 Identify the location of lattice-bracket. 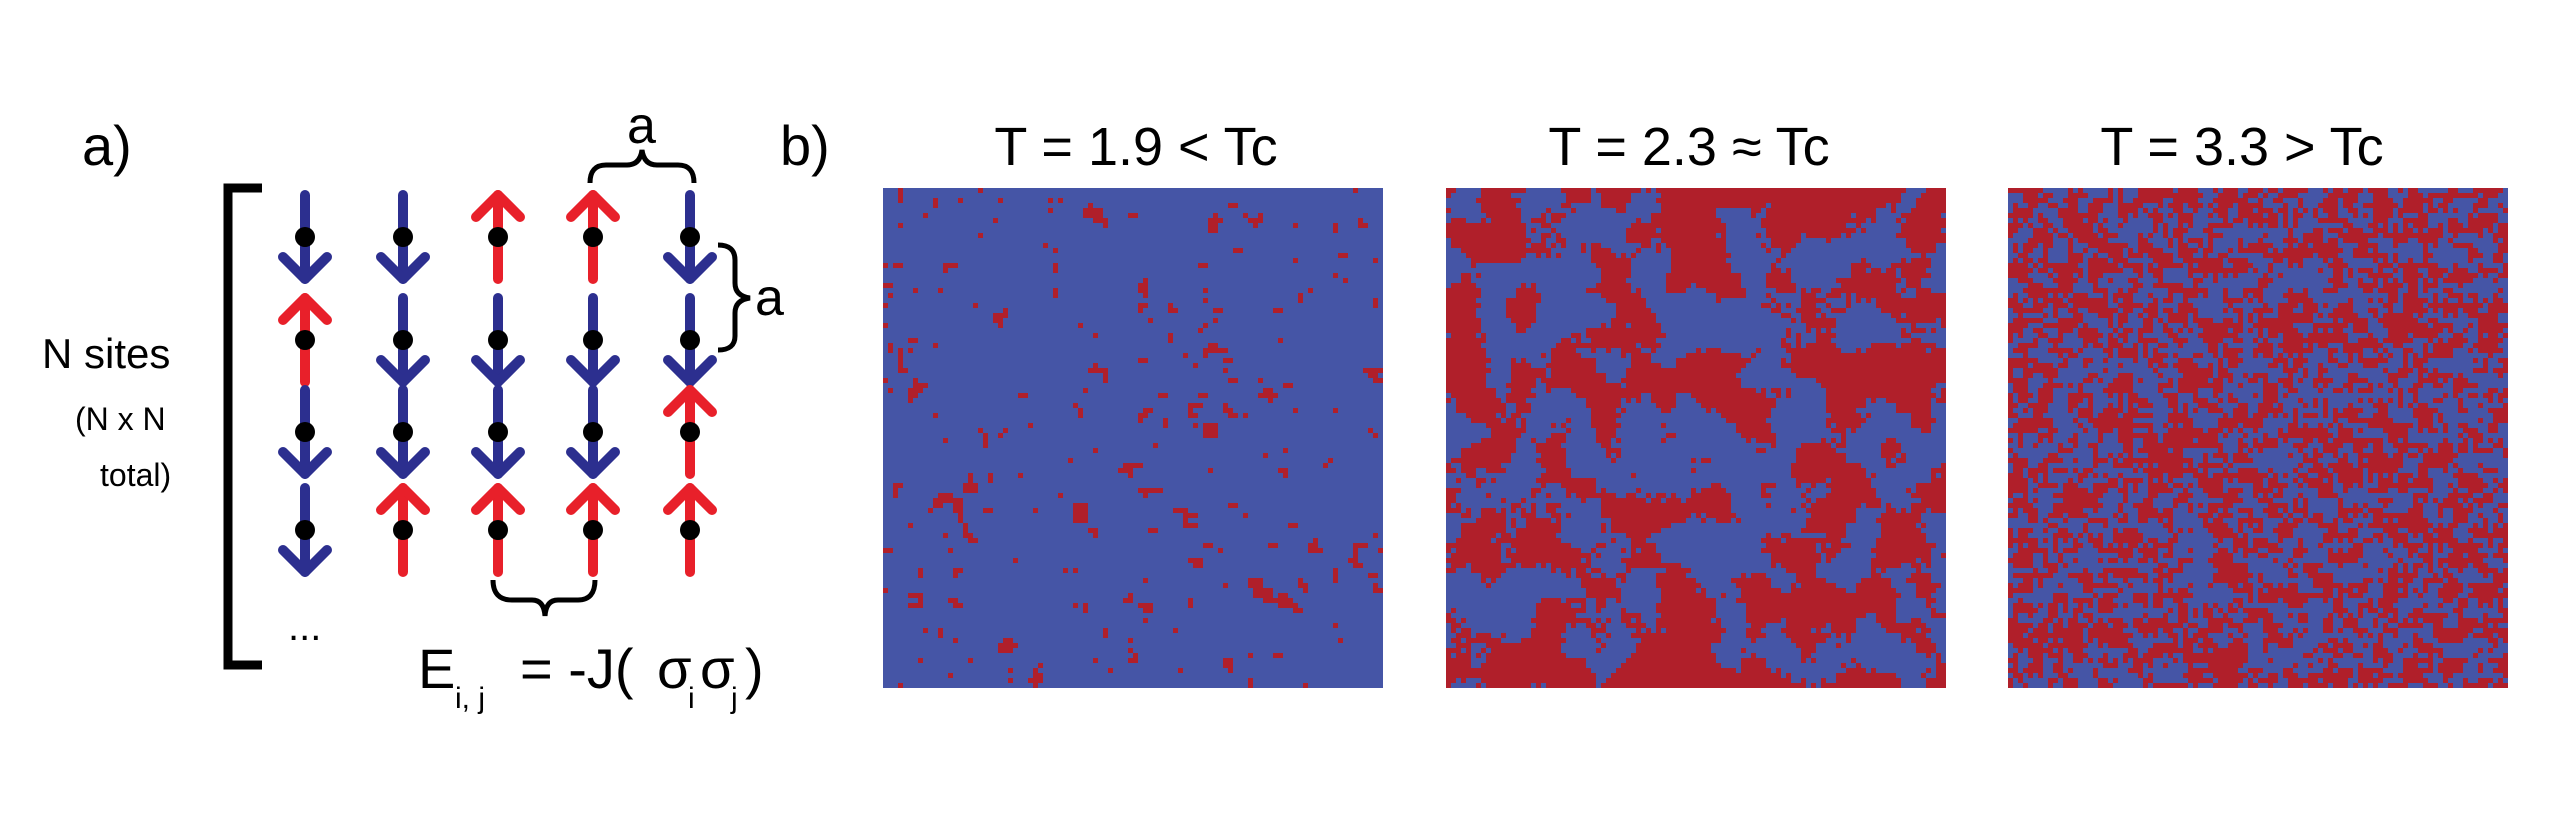
(242, 426).